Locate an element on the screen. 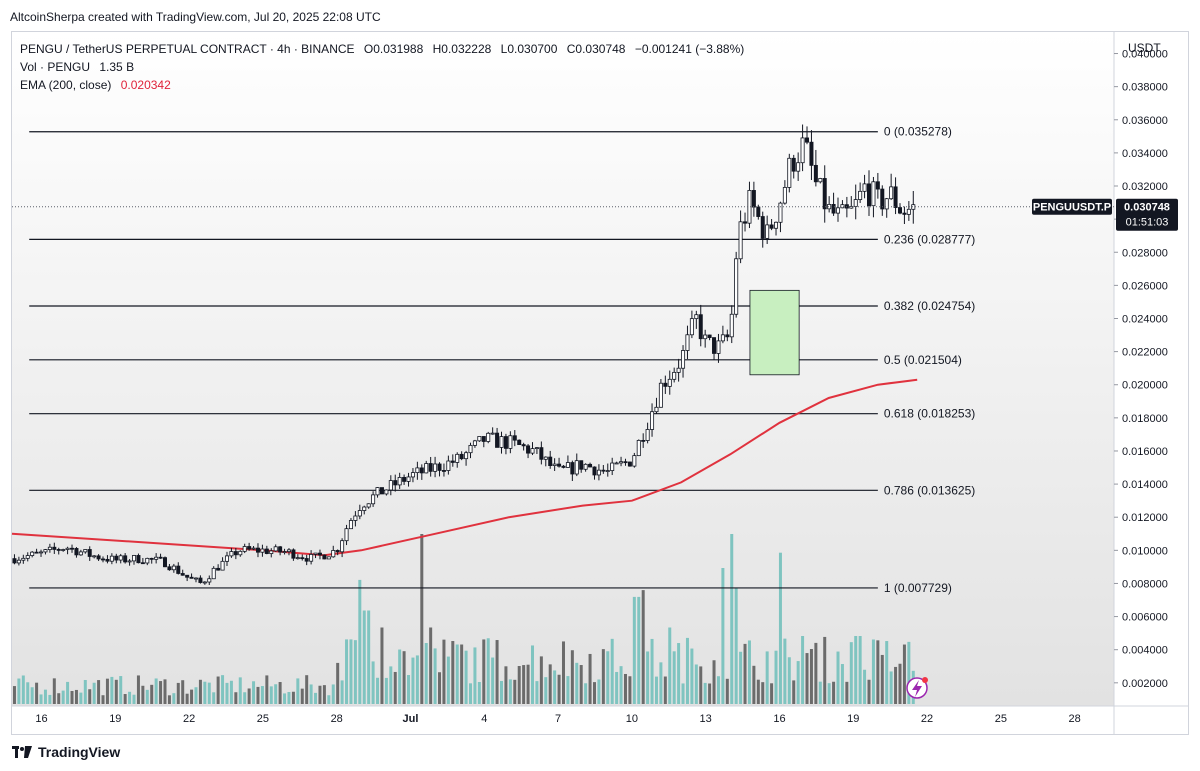 Image resolution: width=1200 pixels, height=771 pixels. legend-volume-label: Vol · PENGU is located at coordinates (55, 67).